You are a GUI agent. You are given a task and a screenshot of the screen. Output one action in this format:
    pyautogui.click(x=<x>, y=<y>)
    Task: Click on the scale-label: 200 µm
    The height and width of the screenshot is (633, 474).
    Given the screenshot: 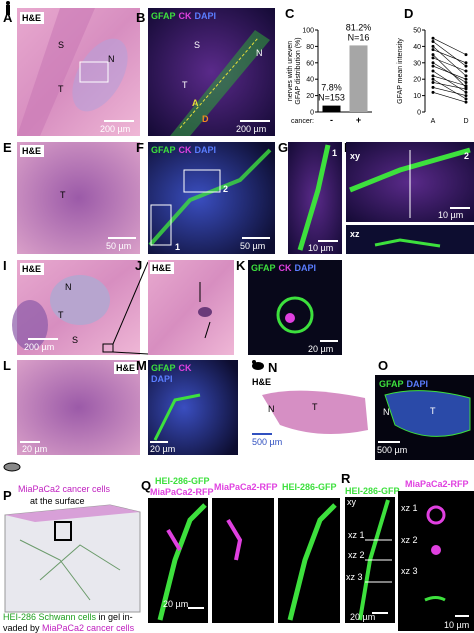 What is the action you would take?
    pyautogui.click(x=115, y=129)
    